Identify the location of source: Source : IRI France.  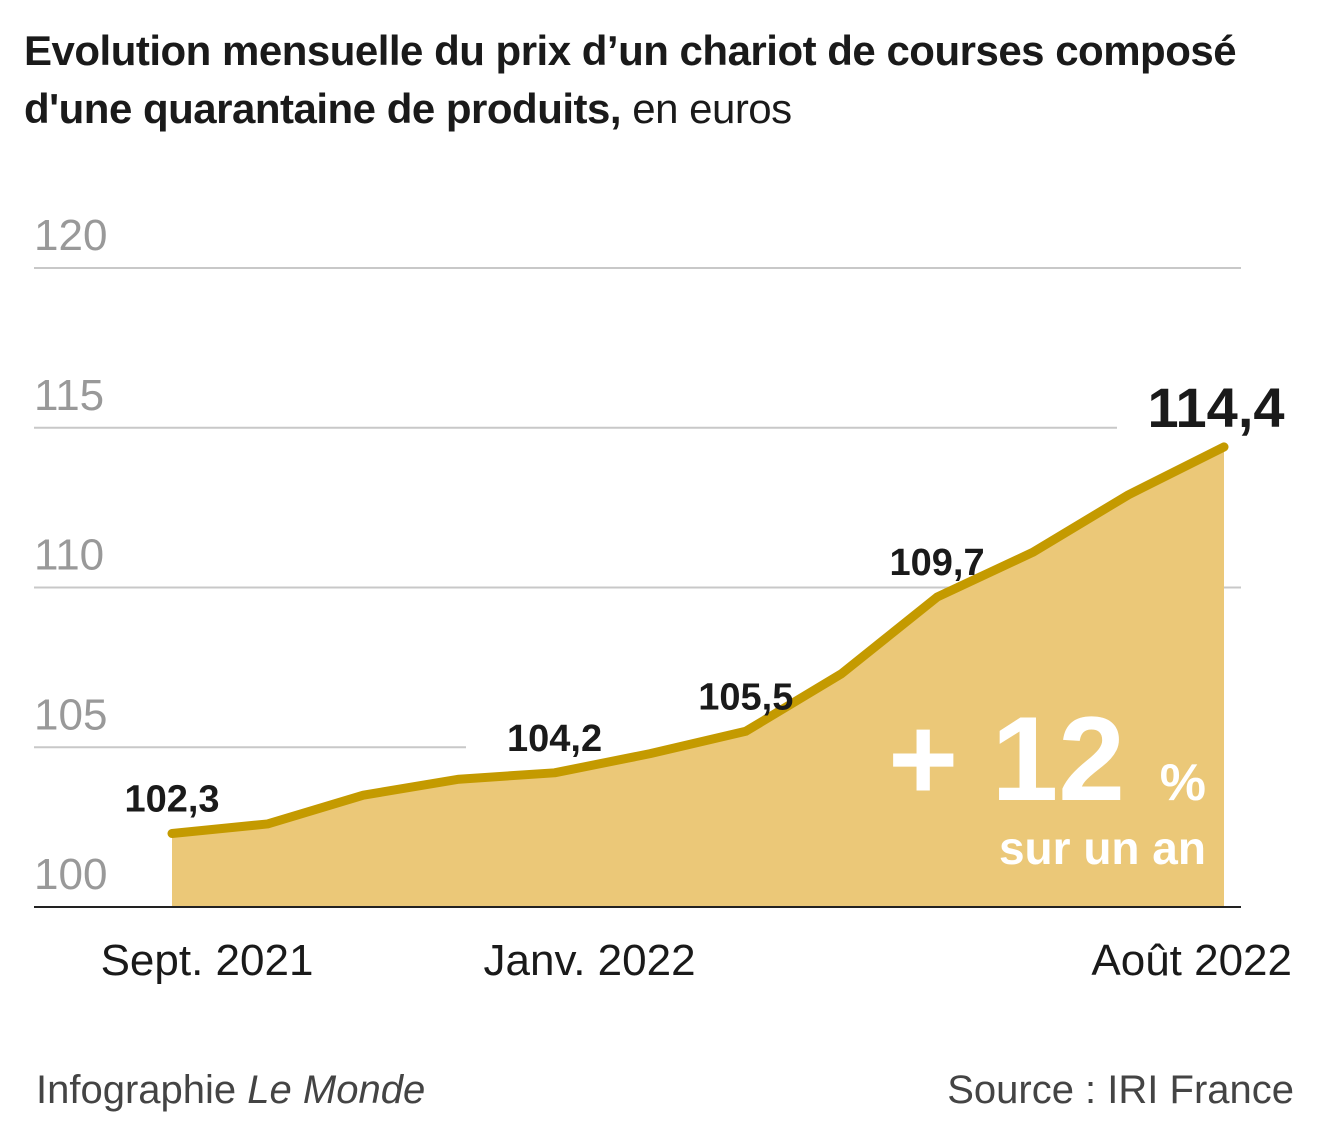
(1120, 1090).